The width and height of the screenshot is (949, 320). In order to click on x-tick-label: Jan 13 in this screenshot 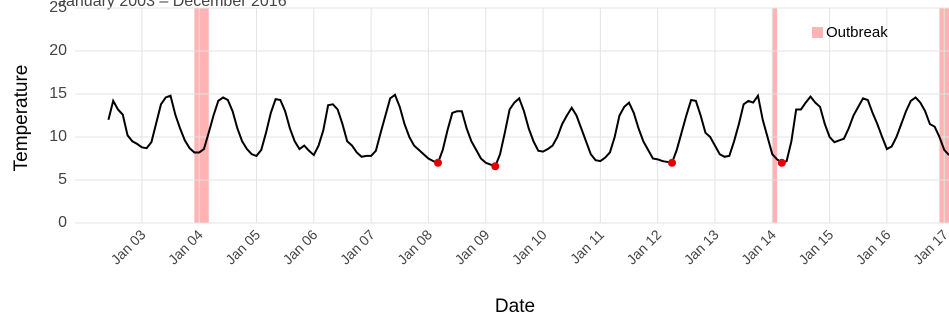, I will do `click(701, 246)`.